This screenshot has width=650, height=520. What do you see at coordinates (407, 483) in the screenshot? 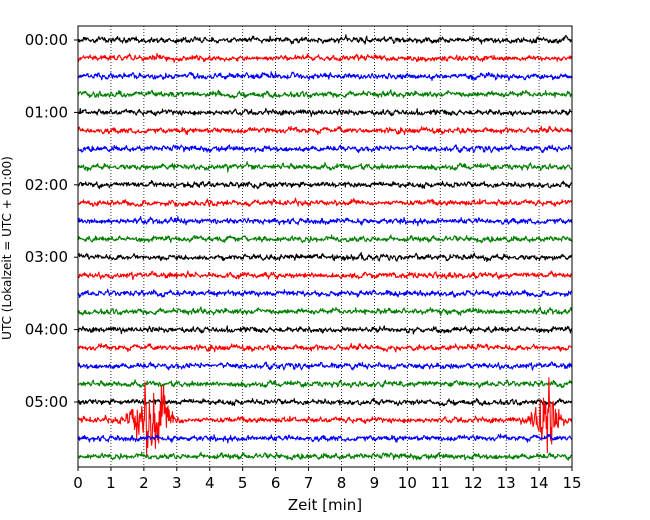
I see `x-tick-label-10: 10` at bounding box center [407, 483].